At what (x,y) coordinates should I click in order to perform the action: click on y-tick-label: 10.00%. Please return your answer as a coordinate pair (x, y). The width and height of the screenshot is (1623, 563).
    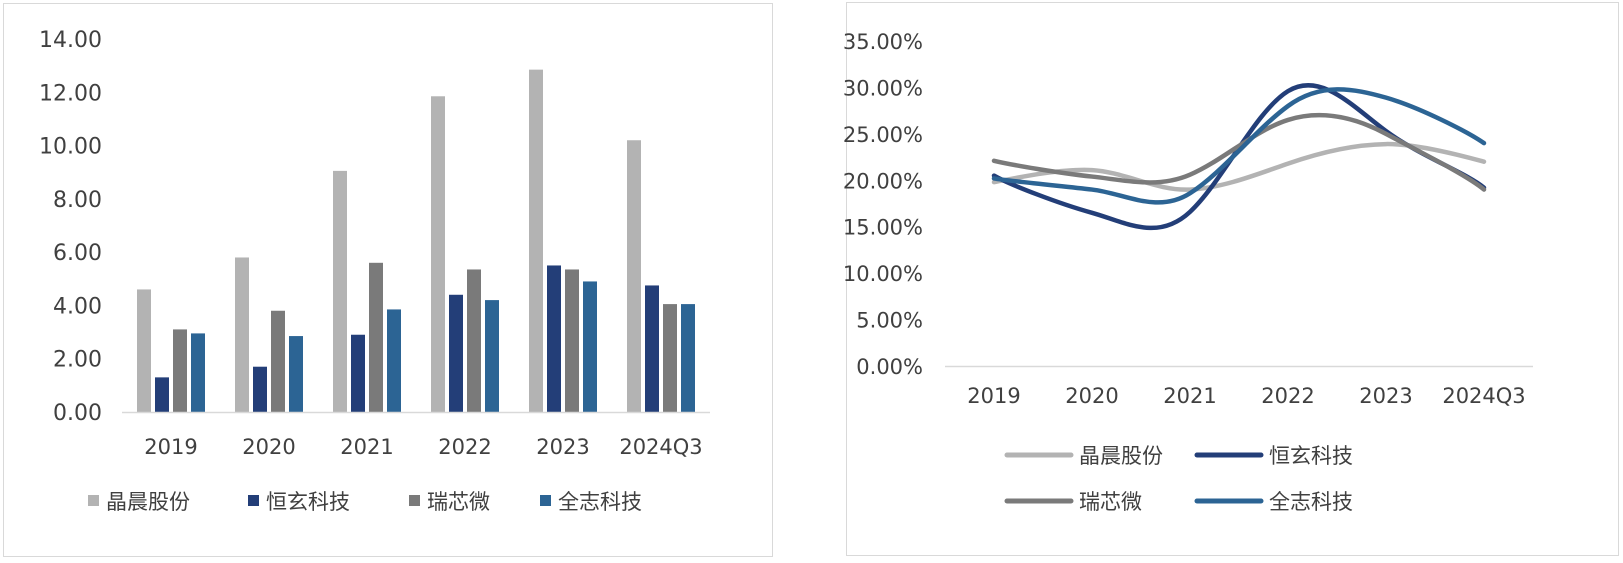
    Looking at the image, I should click on (883, 274).